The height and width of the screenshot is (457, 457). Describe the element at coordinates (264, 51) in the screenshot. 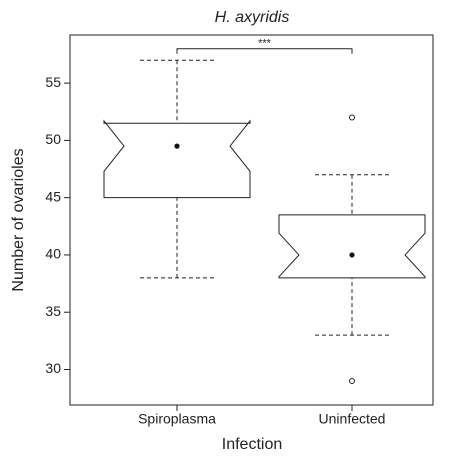

I see `significance-bracket` at that location.